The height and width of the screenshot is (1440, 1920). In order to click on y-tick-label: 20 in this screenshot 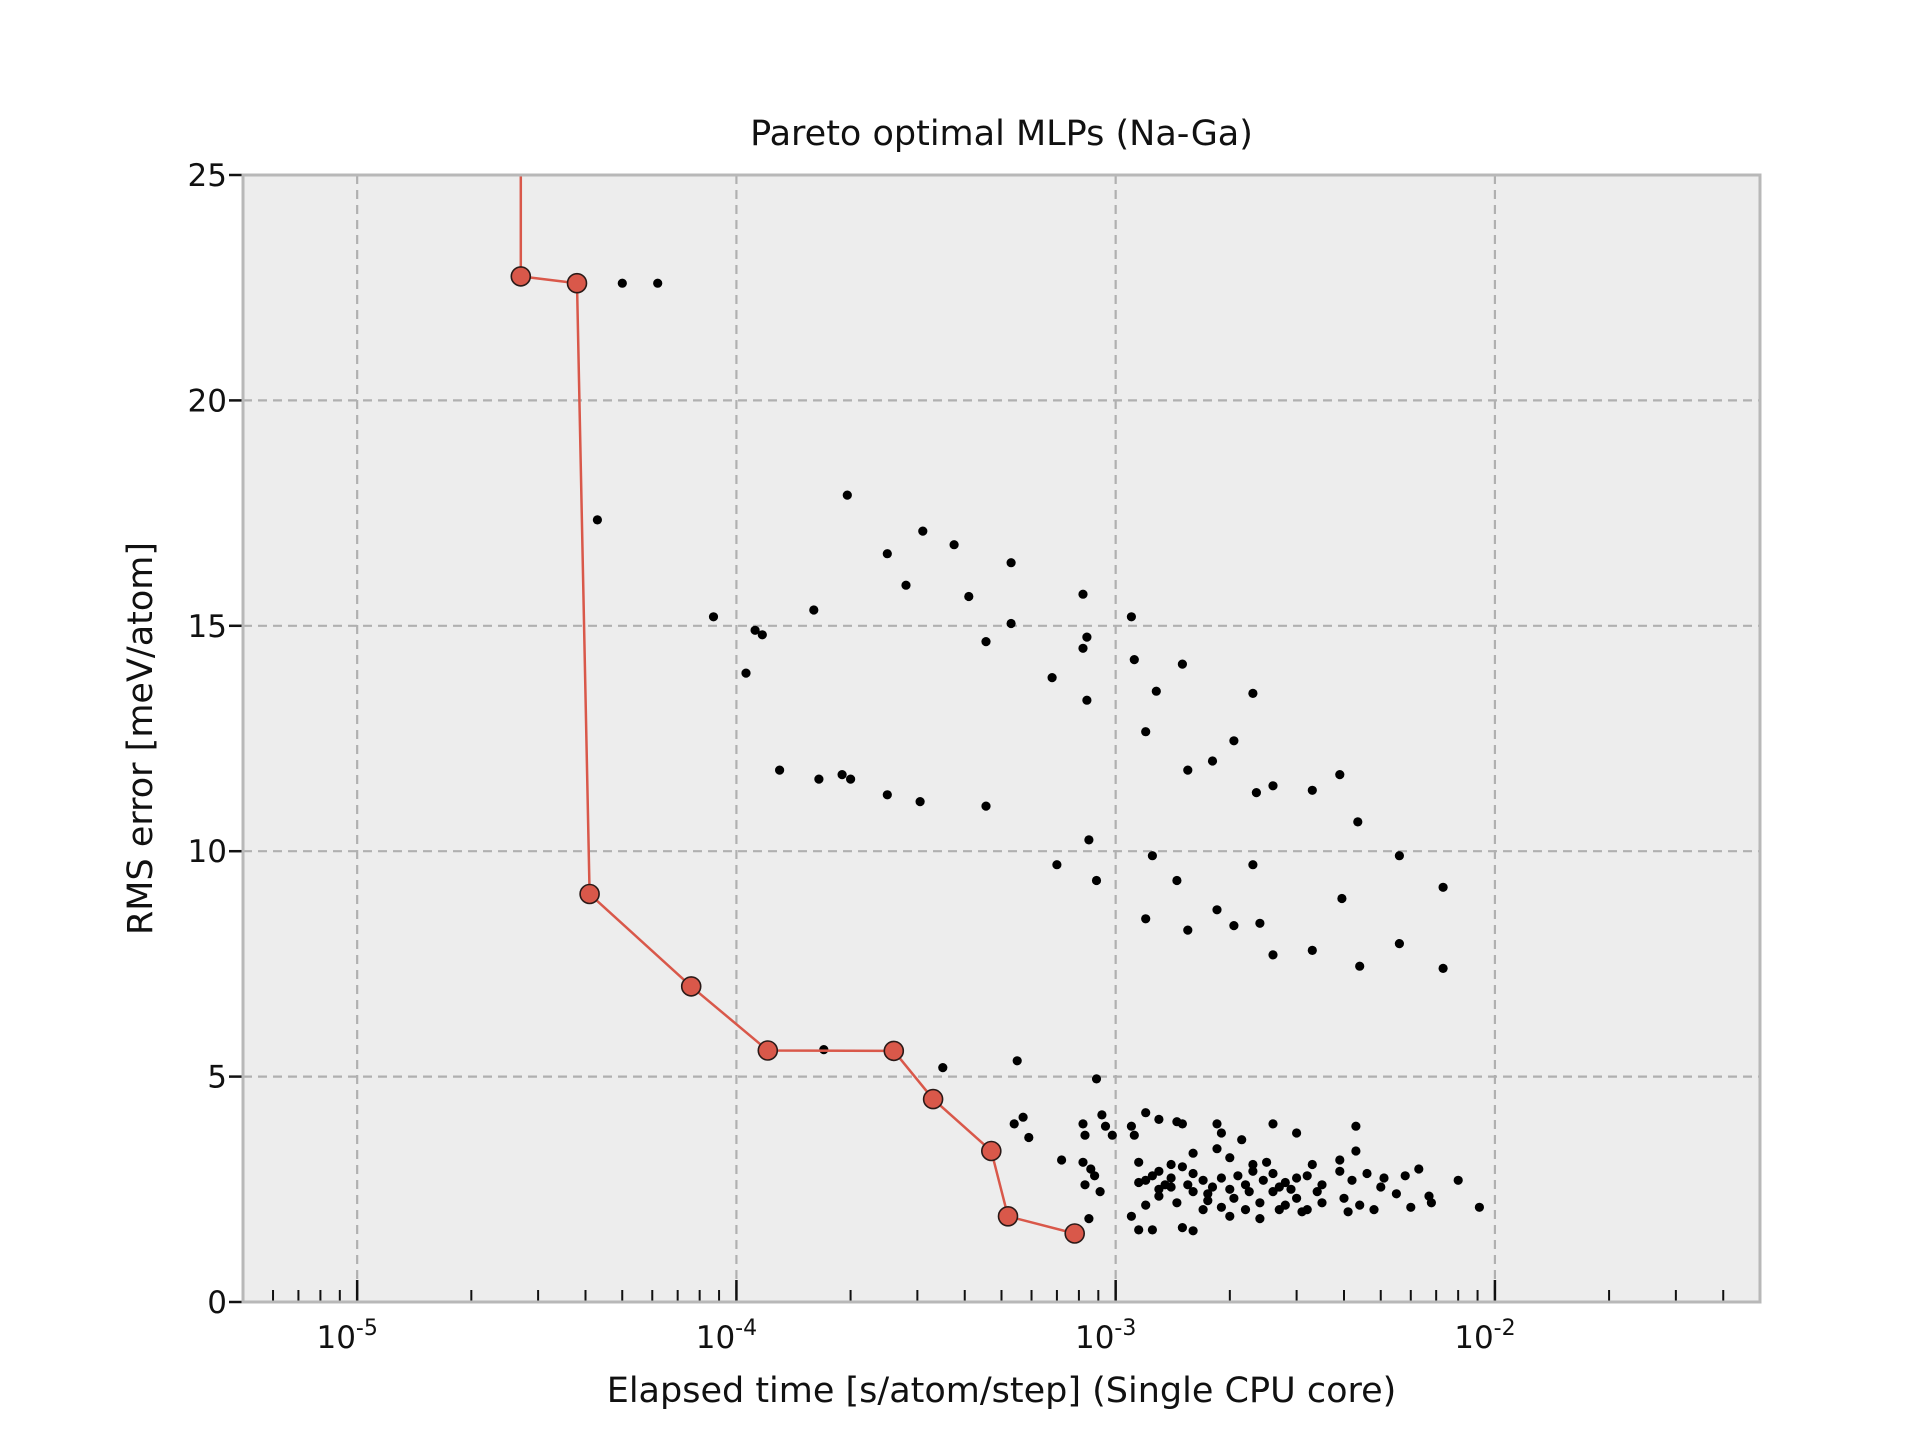, I will do `click(207, 401)`.